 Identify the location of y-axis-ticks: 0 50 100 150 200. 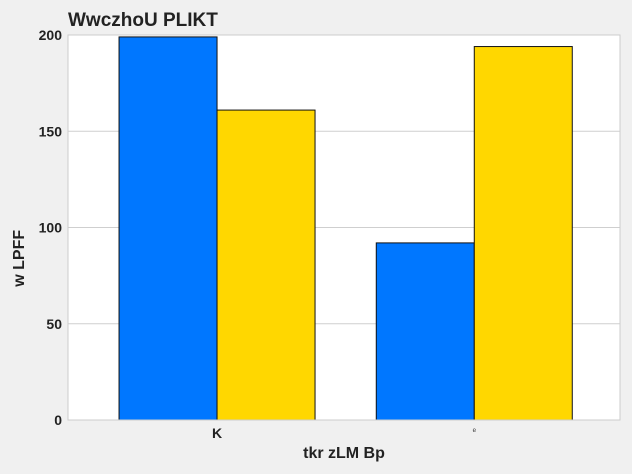
(51, 227).